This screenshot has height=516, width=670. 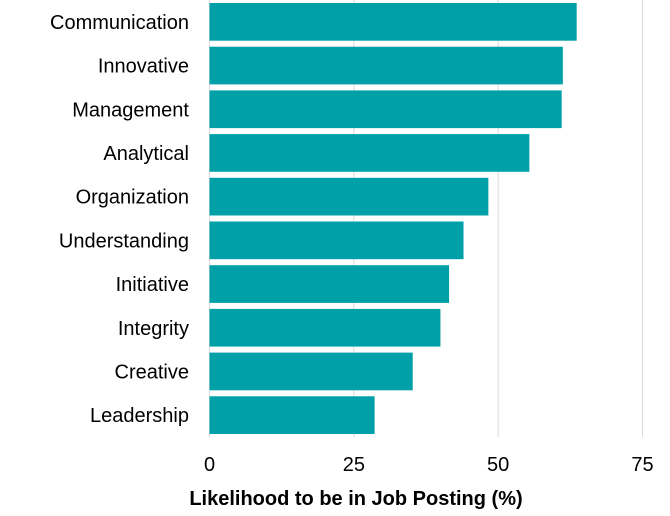 I want to click on bar-understanding, so click(x=336, y=240).